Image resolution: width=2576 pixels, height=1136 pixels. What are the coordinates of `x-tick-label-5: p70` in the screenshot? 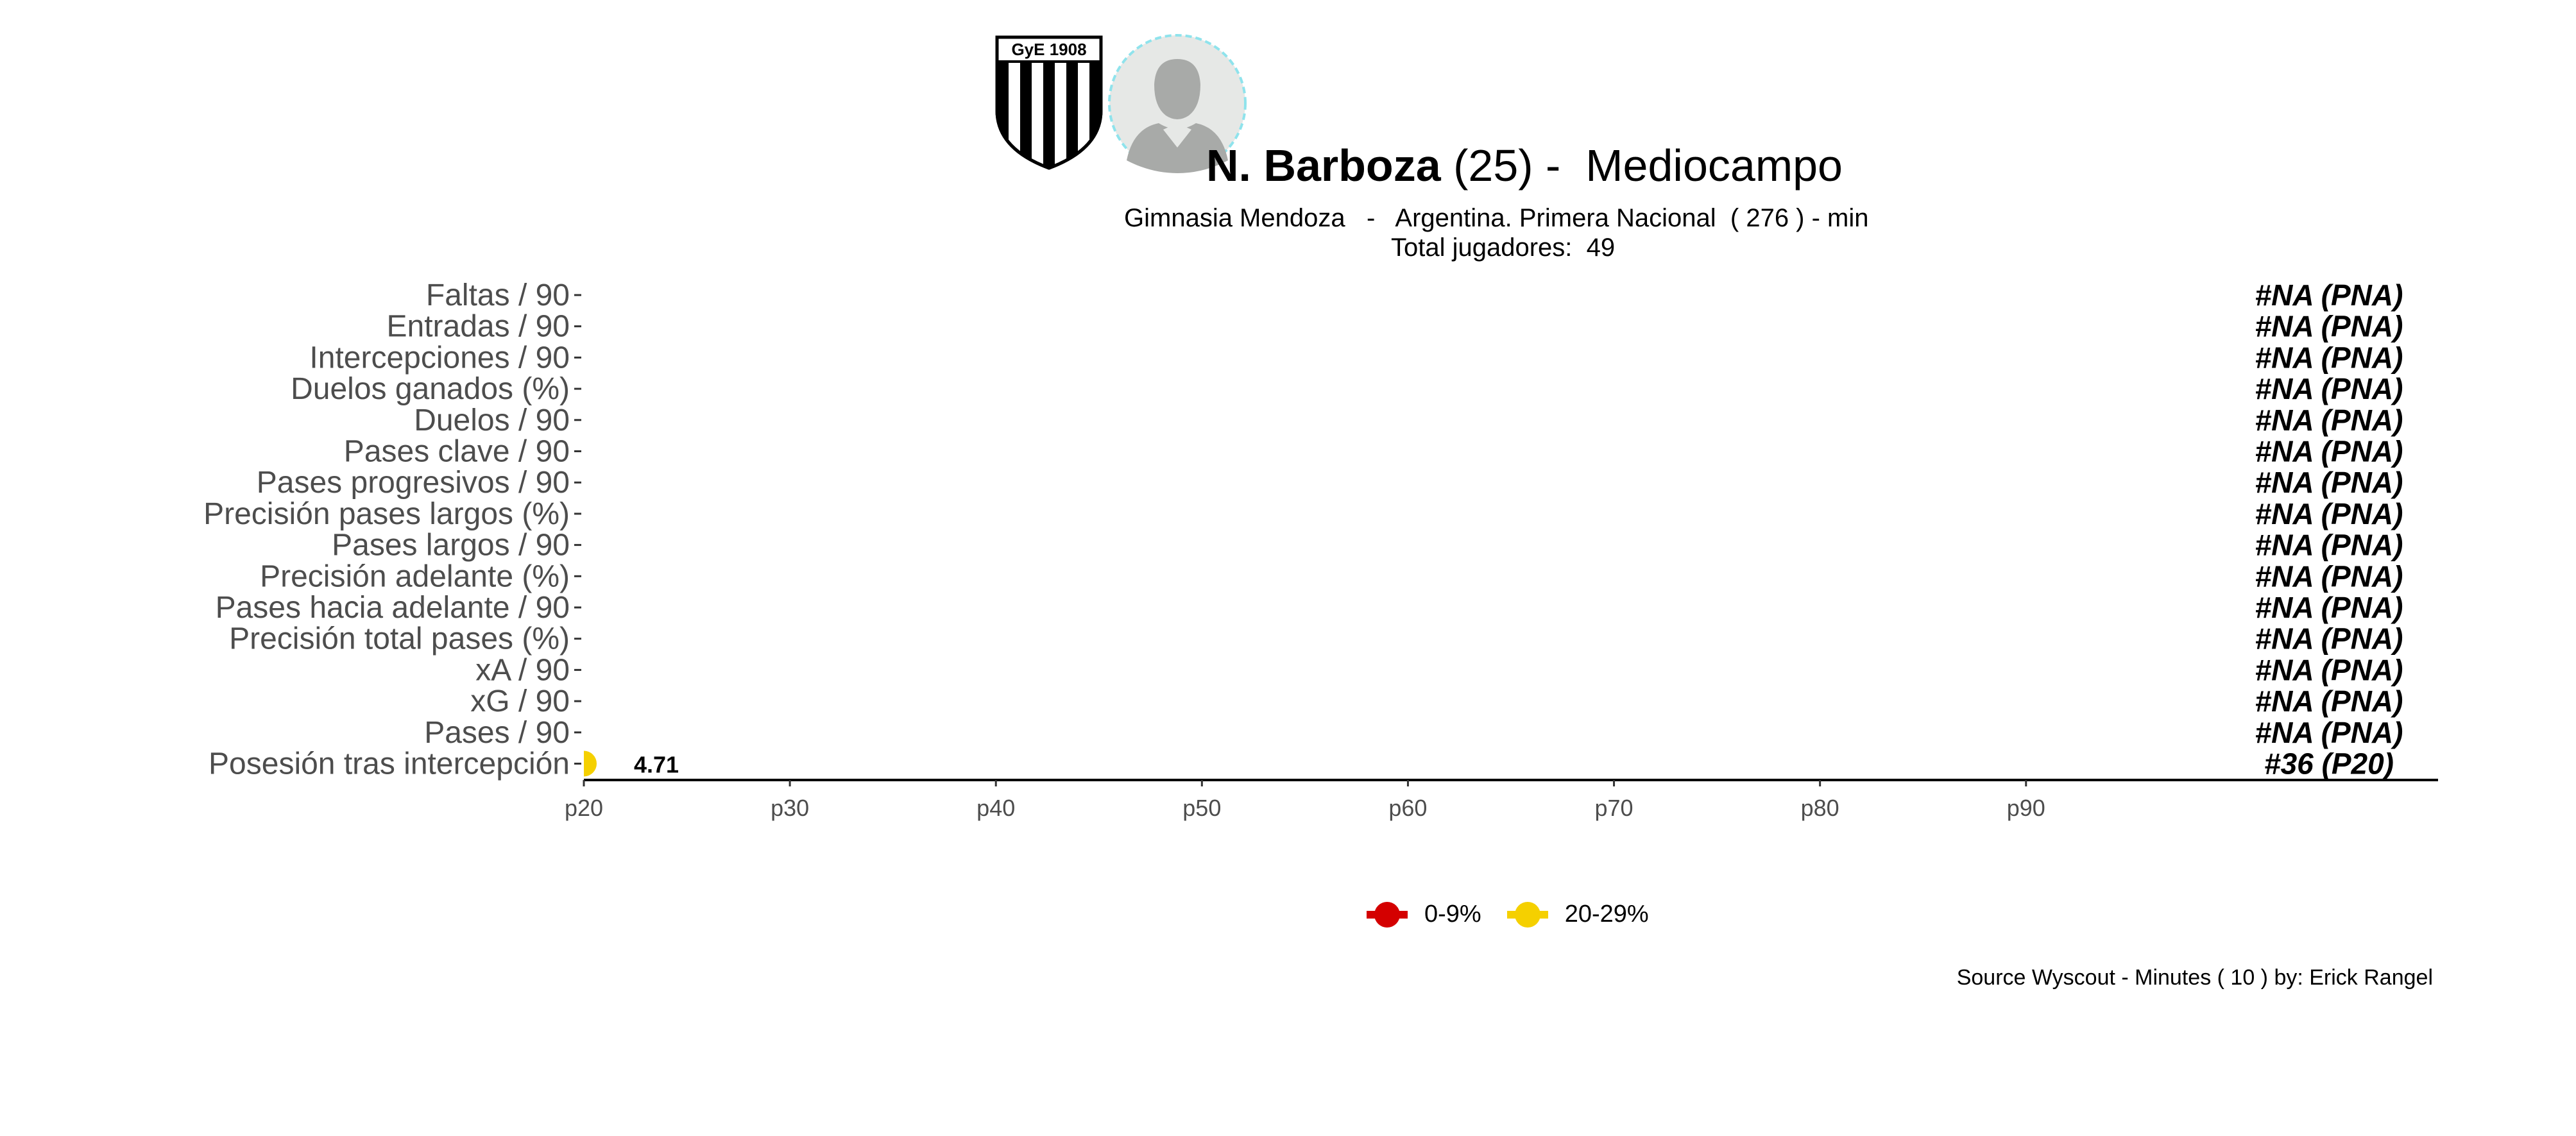 It's located at (1614, 808).